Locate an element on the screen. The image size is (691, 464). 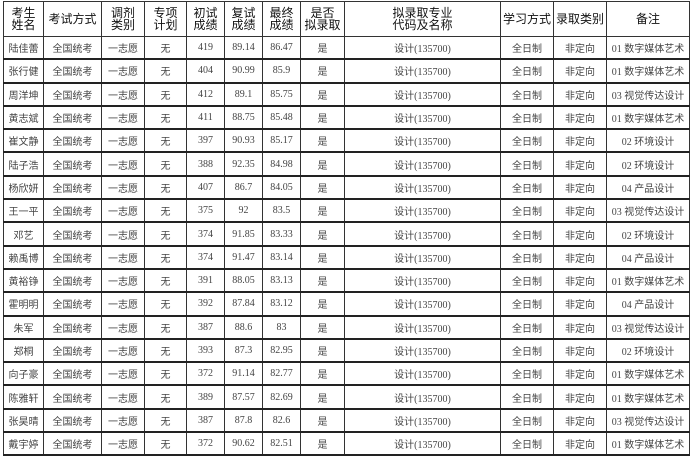
header-adjust-type: 调剂 类别 is located at coordinates (123, 19).